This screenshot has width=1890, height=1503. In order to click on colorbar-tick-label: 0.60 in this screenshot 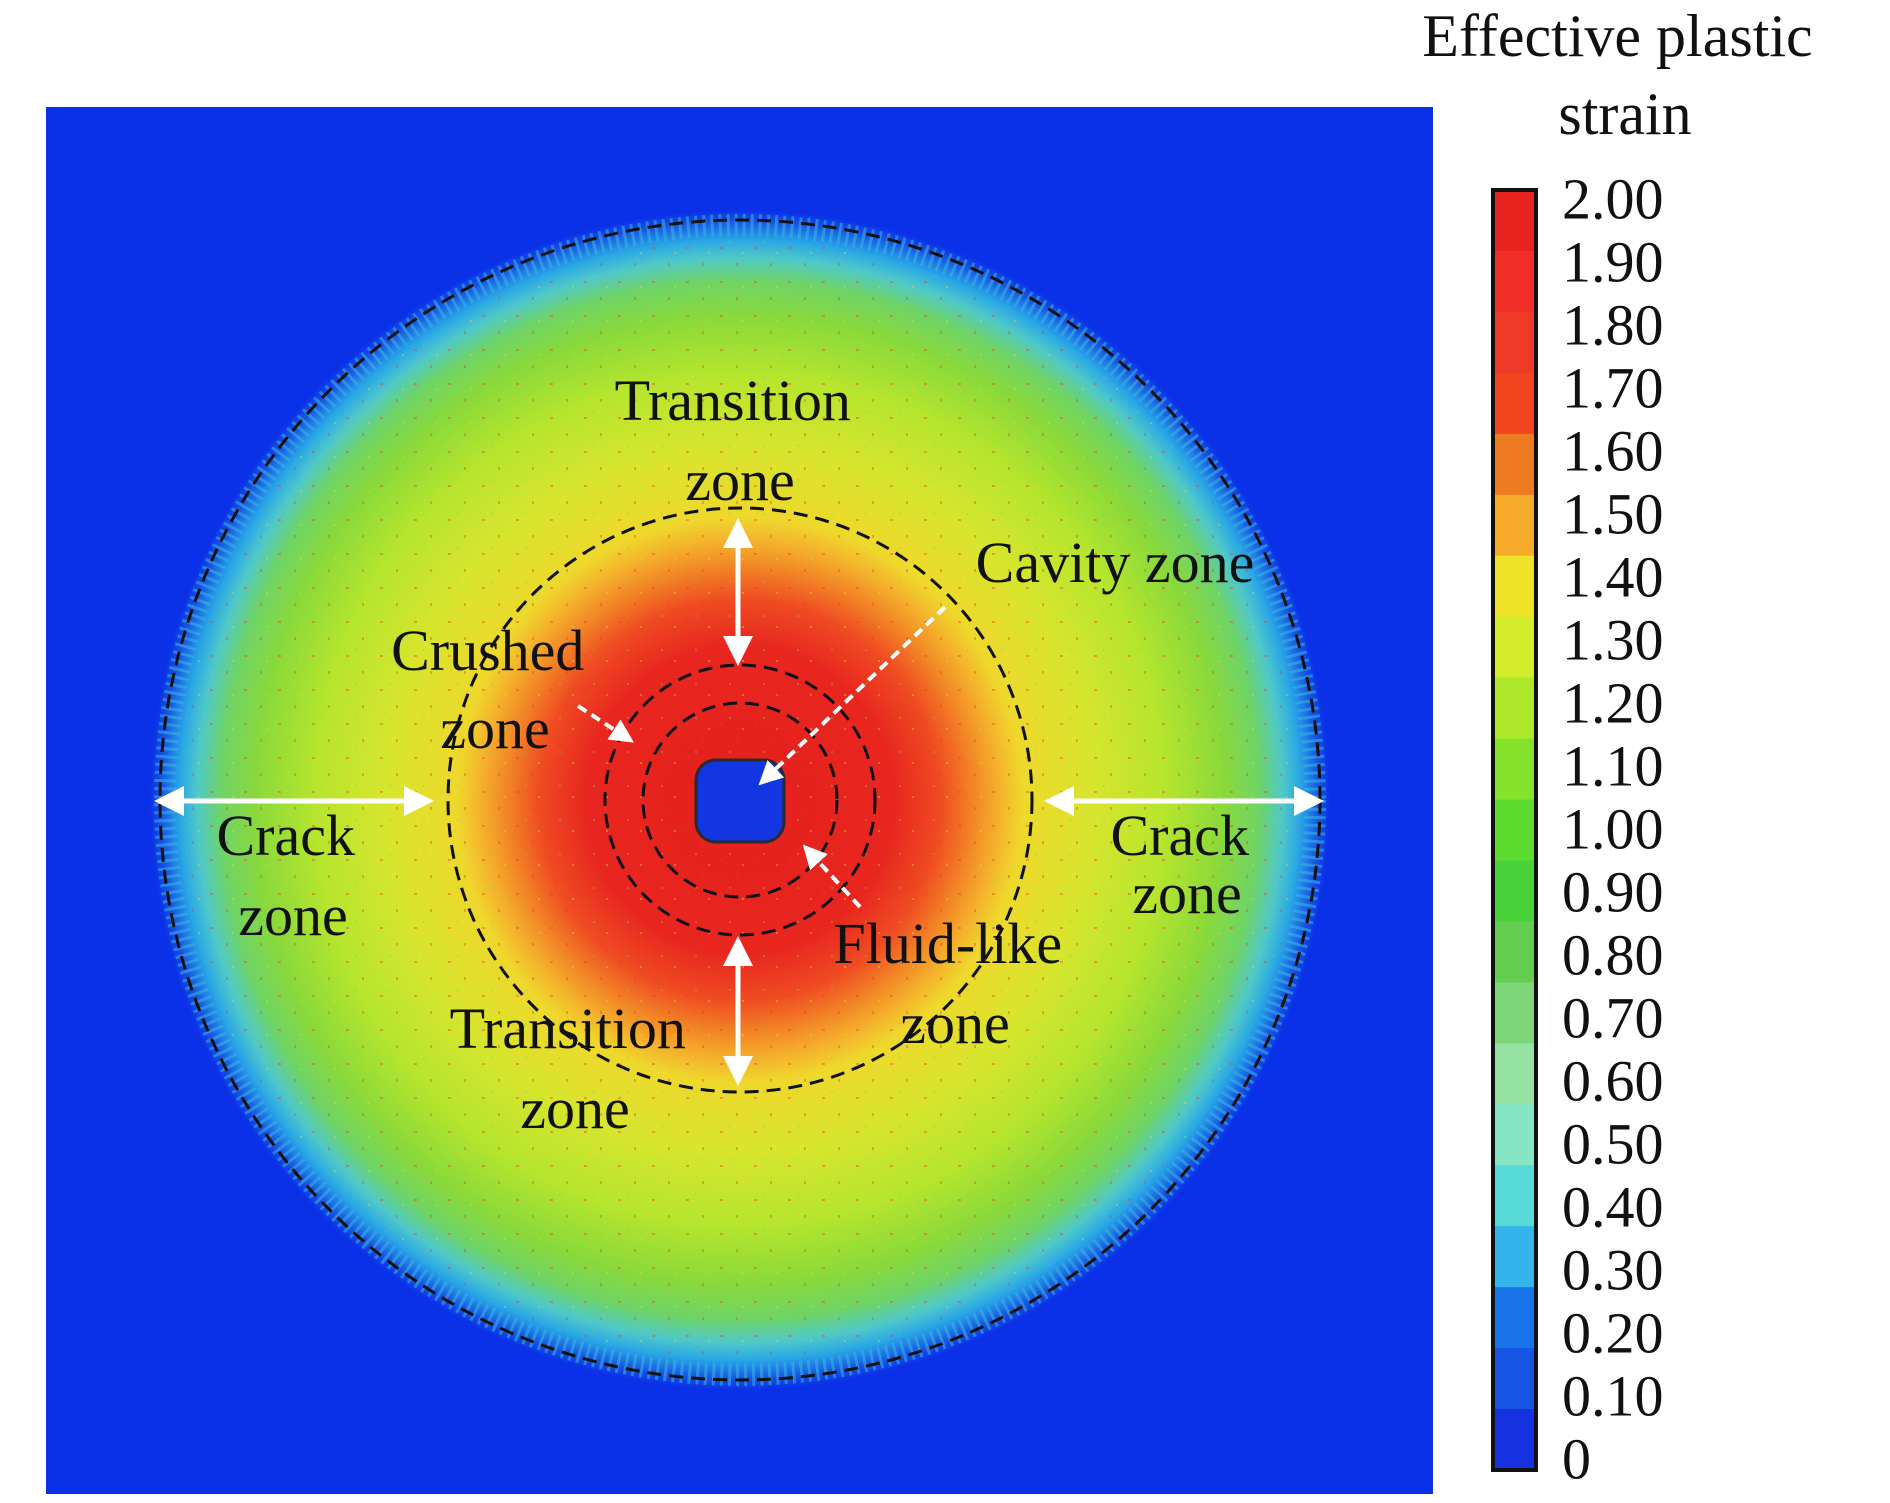, I will do `click(1613, 1080)`.